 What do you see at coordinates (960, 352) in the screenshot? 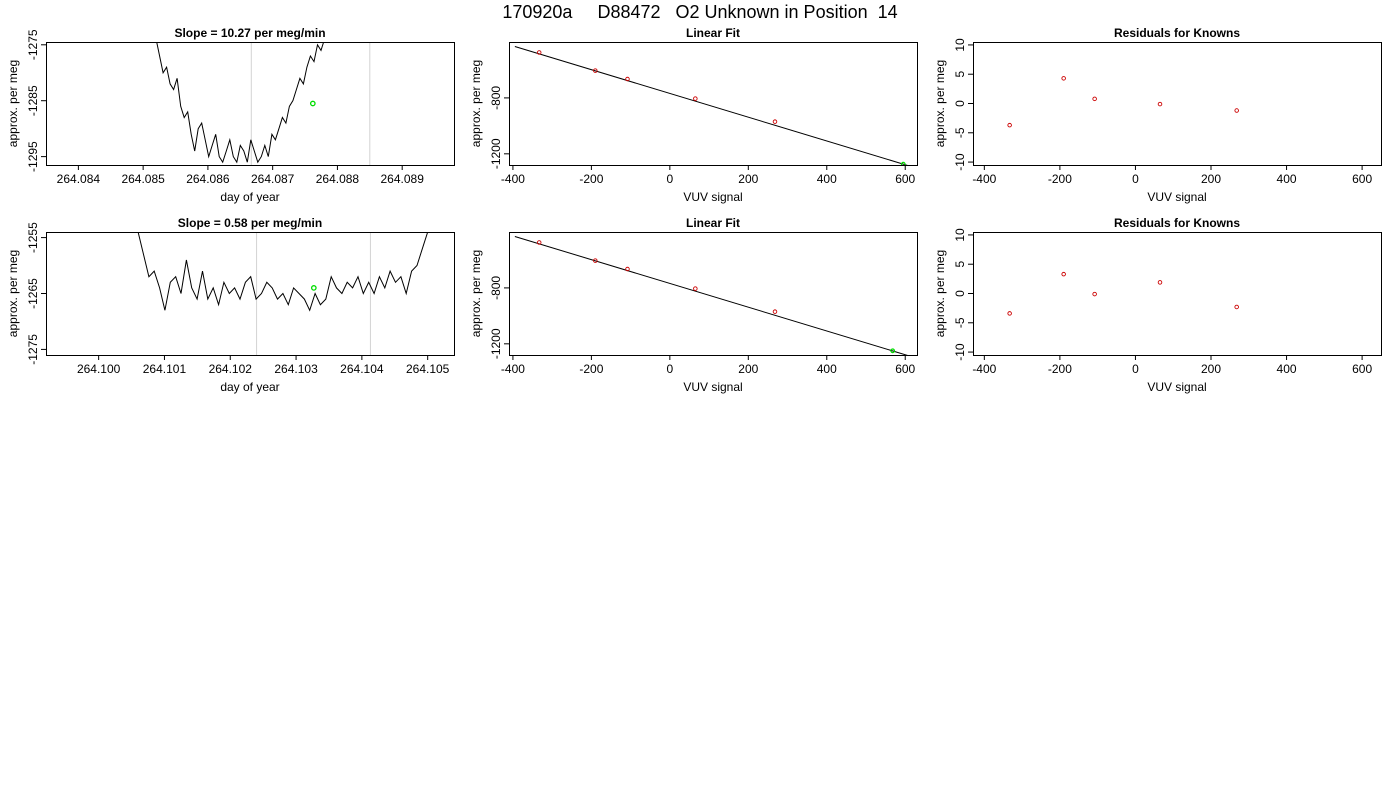
I see `y-tick-label: -10` at bounding box center [960, 352].